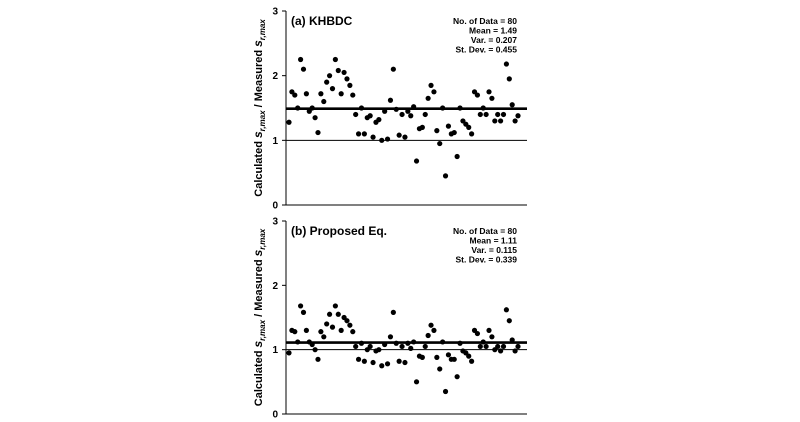  I want to click on stat-line: Mean = 1.49, so click(493, 31).